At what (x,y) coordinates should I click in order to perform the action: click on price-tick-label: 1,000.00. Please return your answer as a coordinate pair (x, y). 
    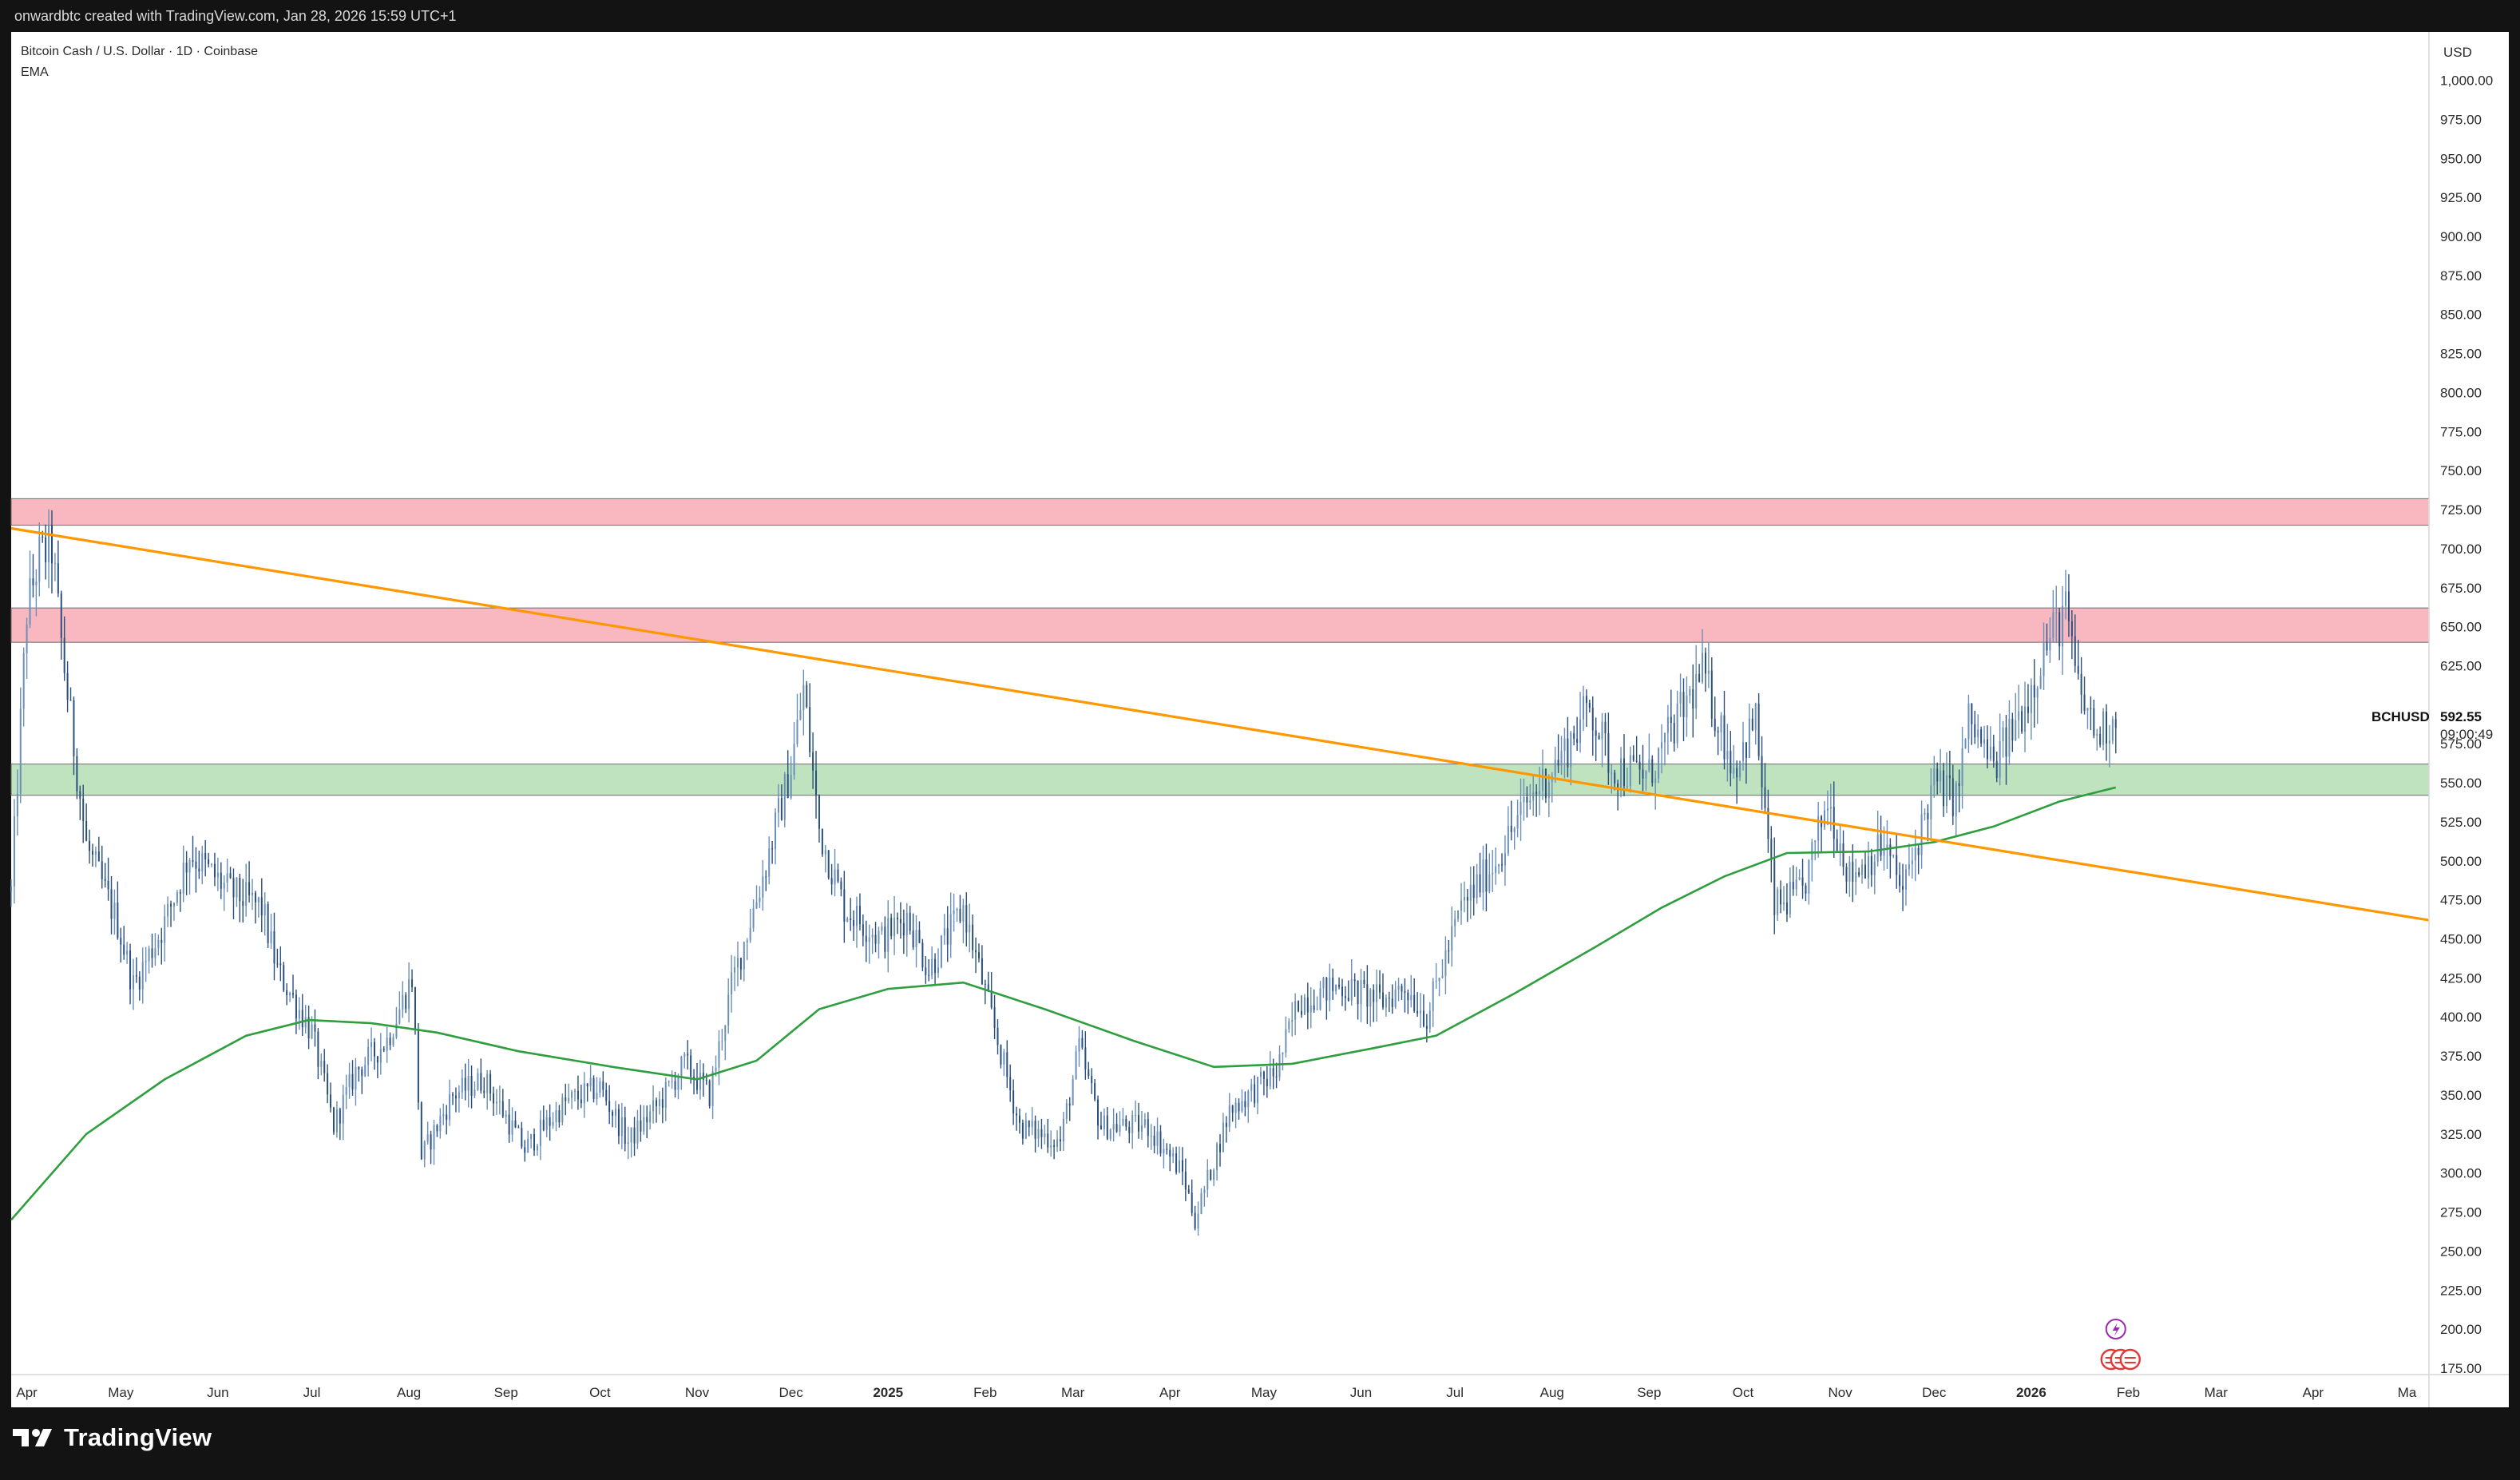
    Looking at the image, I should click on (2466, 81).